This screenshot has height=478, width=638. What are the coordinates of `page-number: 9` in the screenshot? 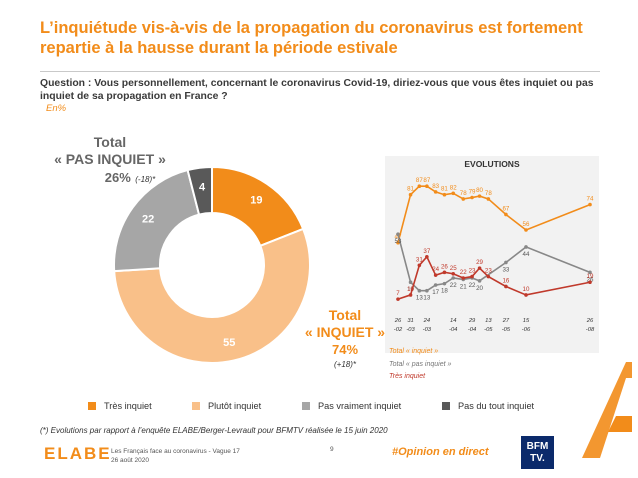 It's located at (332, 449).